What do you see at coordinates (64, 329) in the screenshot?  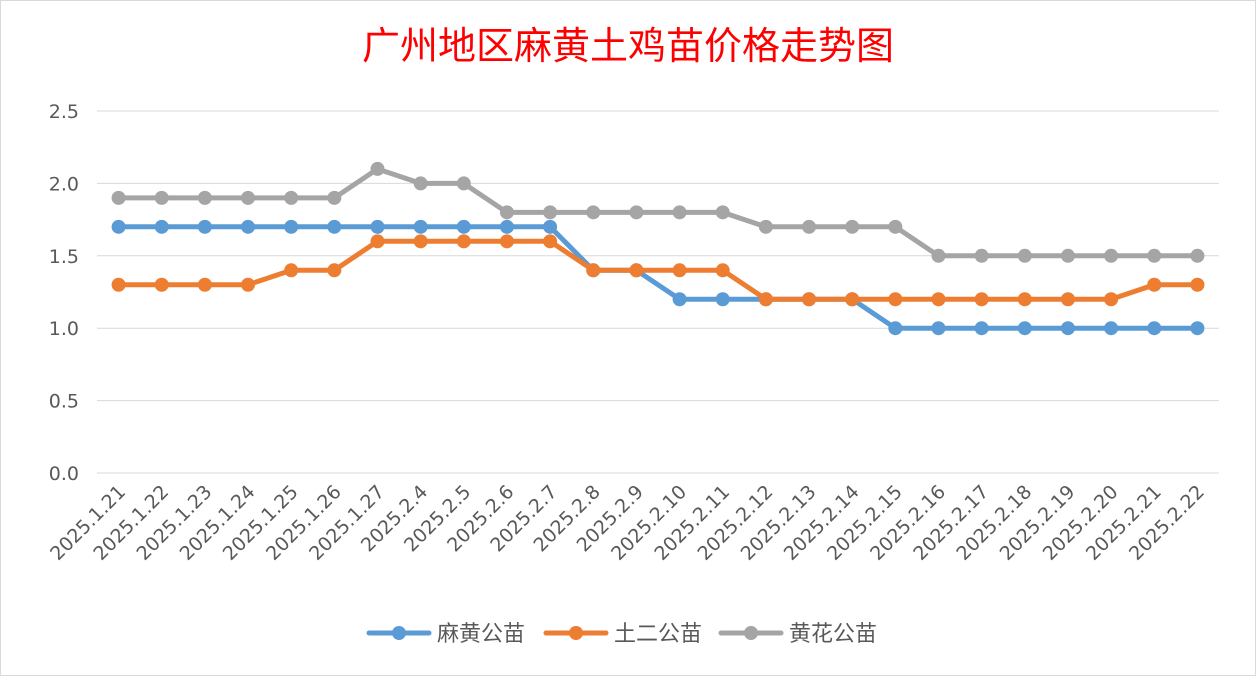 I see `y-tick-label: 1.0` at bounding box center [64, 329].